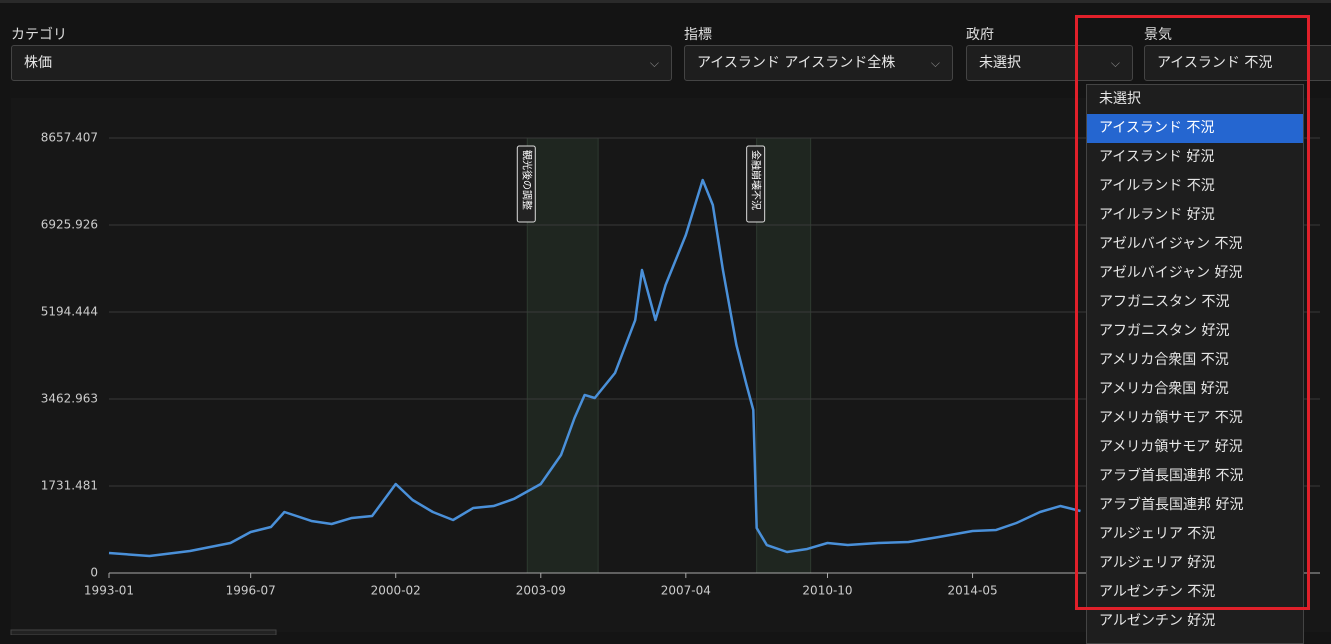 This screenshot has width=1331, height=644. What do you see at coordinates (1157, 621) in the screenshot?
I see `dropdown-option: アルゼンチン 好況` at bounding box center [1157, 621].